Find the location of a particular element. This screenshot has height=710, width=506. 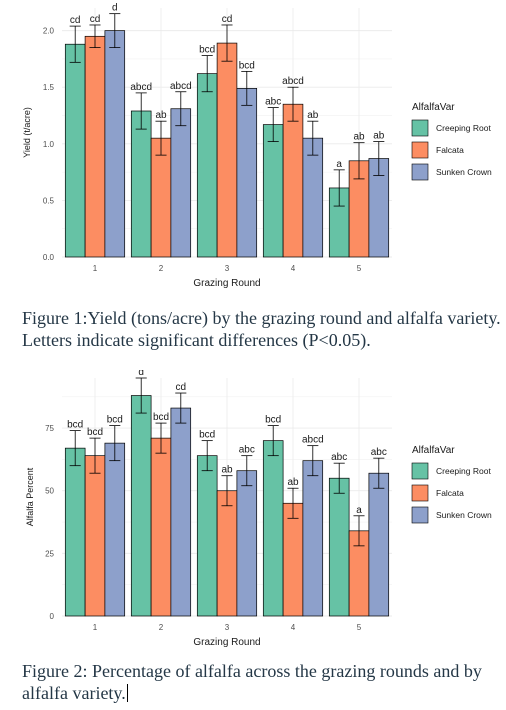

y-tick-label: 50 is located at coordinates (49, 491).